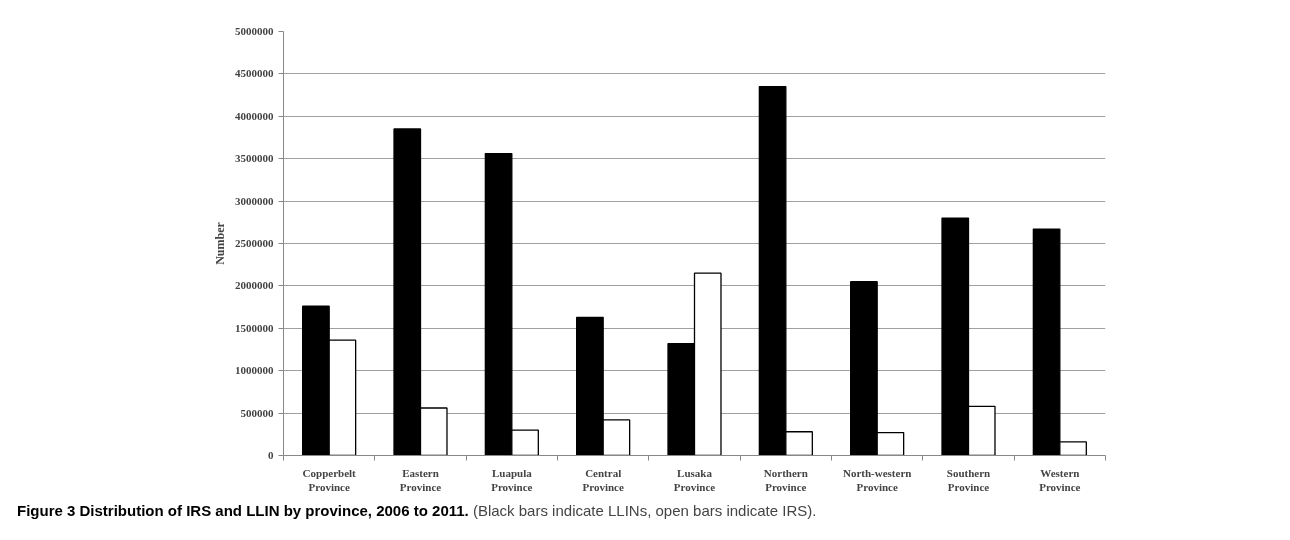 This screenshot has height=540, width=1290. I want to click on x-tick-label: Lusaka Province, so click(694, 479).